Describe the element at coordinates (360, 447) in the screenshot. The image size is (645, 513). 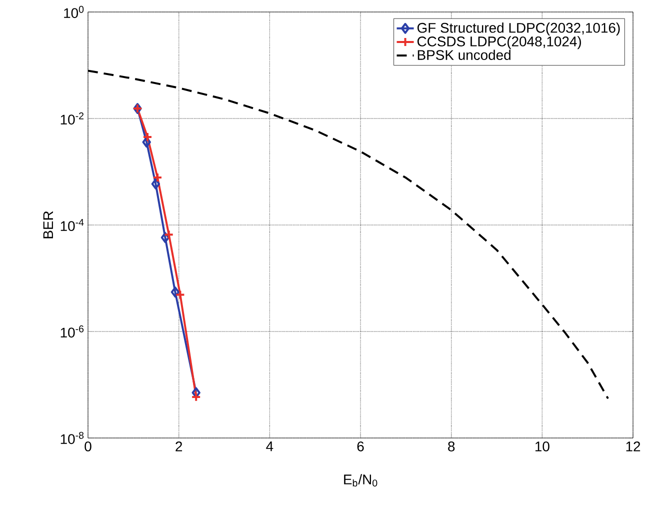
I see `x-tick-label: 6` at that location.